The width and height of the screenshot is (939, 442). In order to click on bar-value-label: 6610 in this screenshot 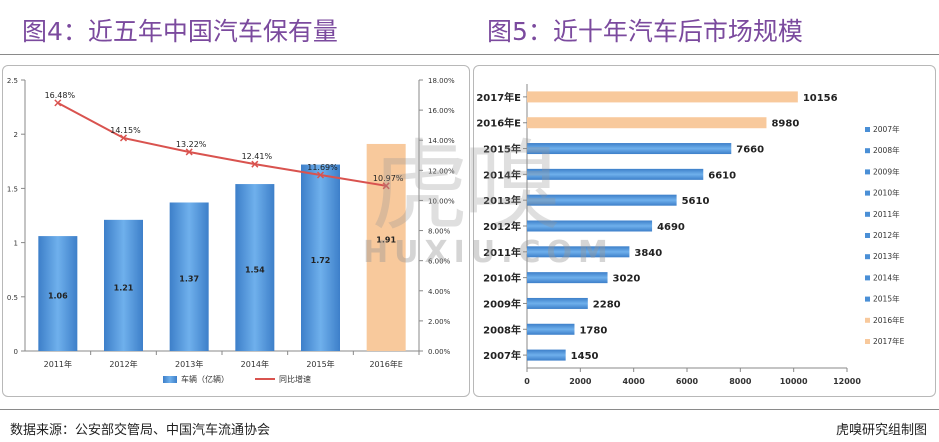, I will do `click(722, 175)`.